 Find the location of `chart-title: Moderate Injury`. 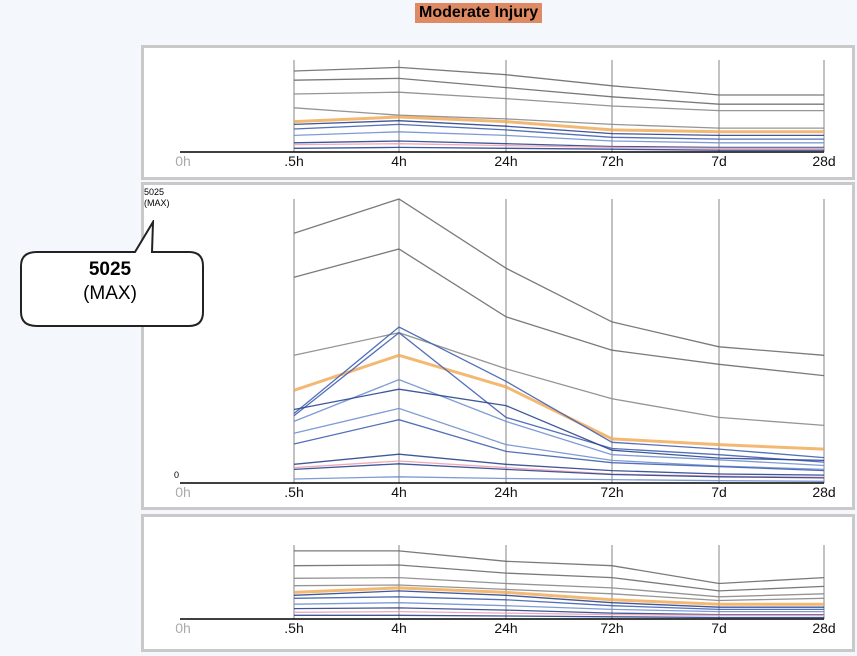

chart-title: Moderate Injury is located at coordinates (479, 13).